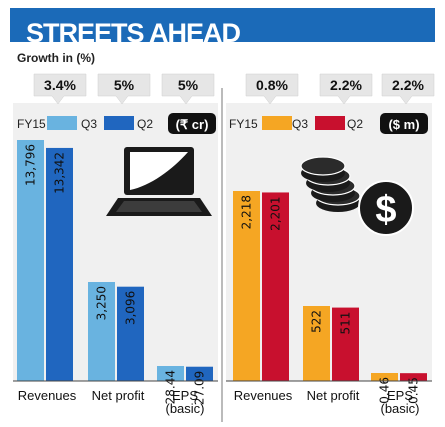 Image resolution: width=445 pixels, height=427 pixels. I want to click on unit-label: (₹ cr), so click(192, 124).